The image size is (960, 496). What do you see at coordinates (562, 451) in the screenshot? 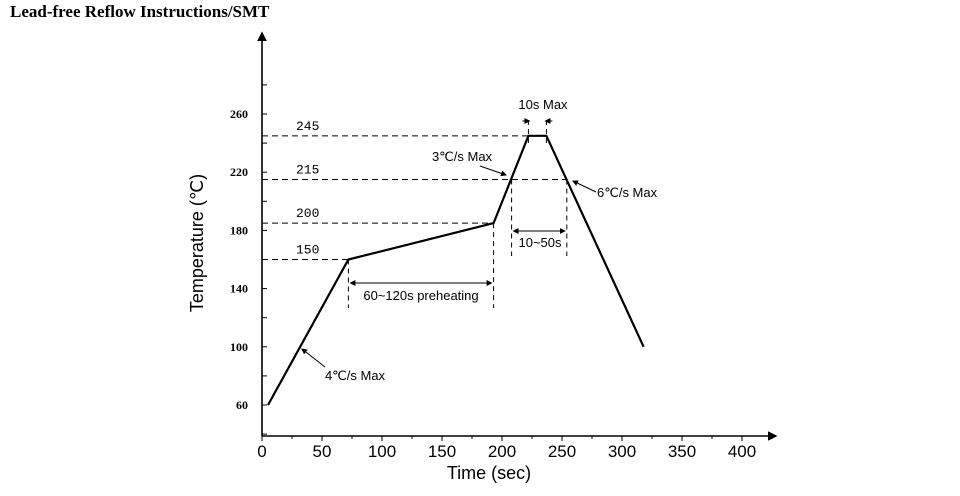
I see `x-tick-label: 250` at bounding box center [562, 451].